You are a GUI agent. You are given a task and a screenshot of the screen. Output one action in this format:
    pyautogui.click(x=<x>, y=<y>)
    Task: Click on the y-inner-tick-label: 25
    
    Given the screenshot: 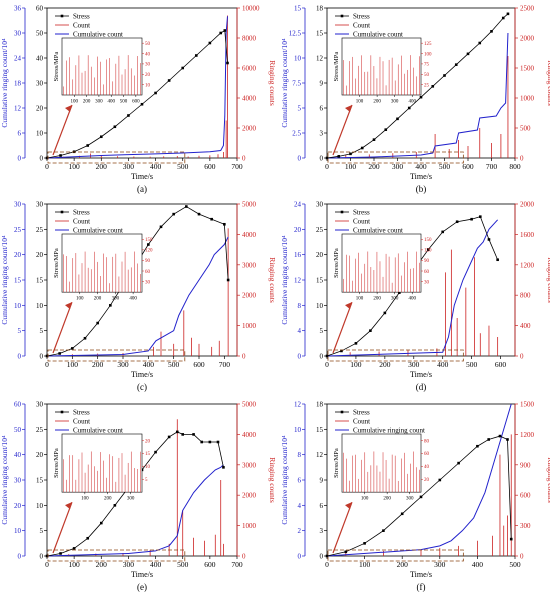 What is the action you would take?
    pyautogui.click(x=40, y=230)
    